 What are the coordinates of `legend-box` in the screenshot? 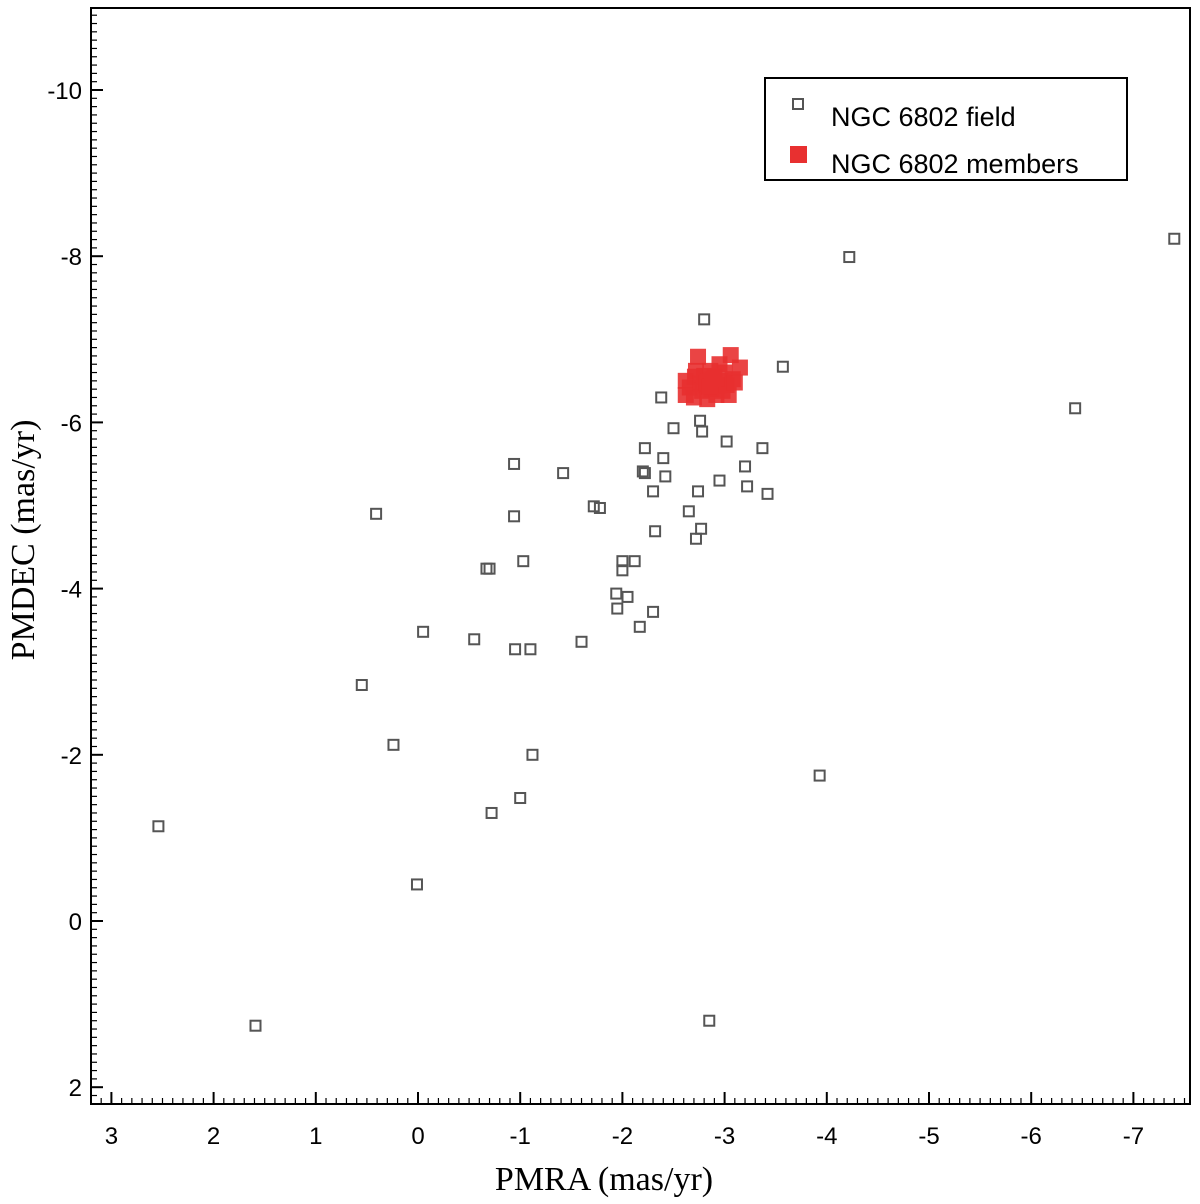 It's located at (946, 129).